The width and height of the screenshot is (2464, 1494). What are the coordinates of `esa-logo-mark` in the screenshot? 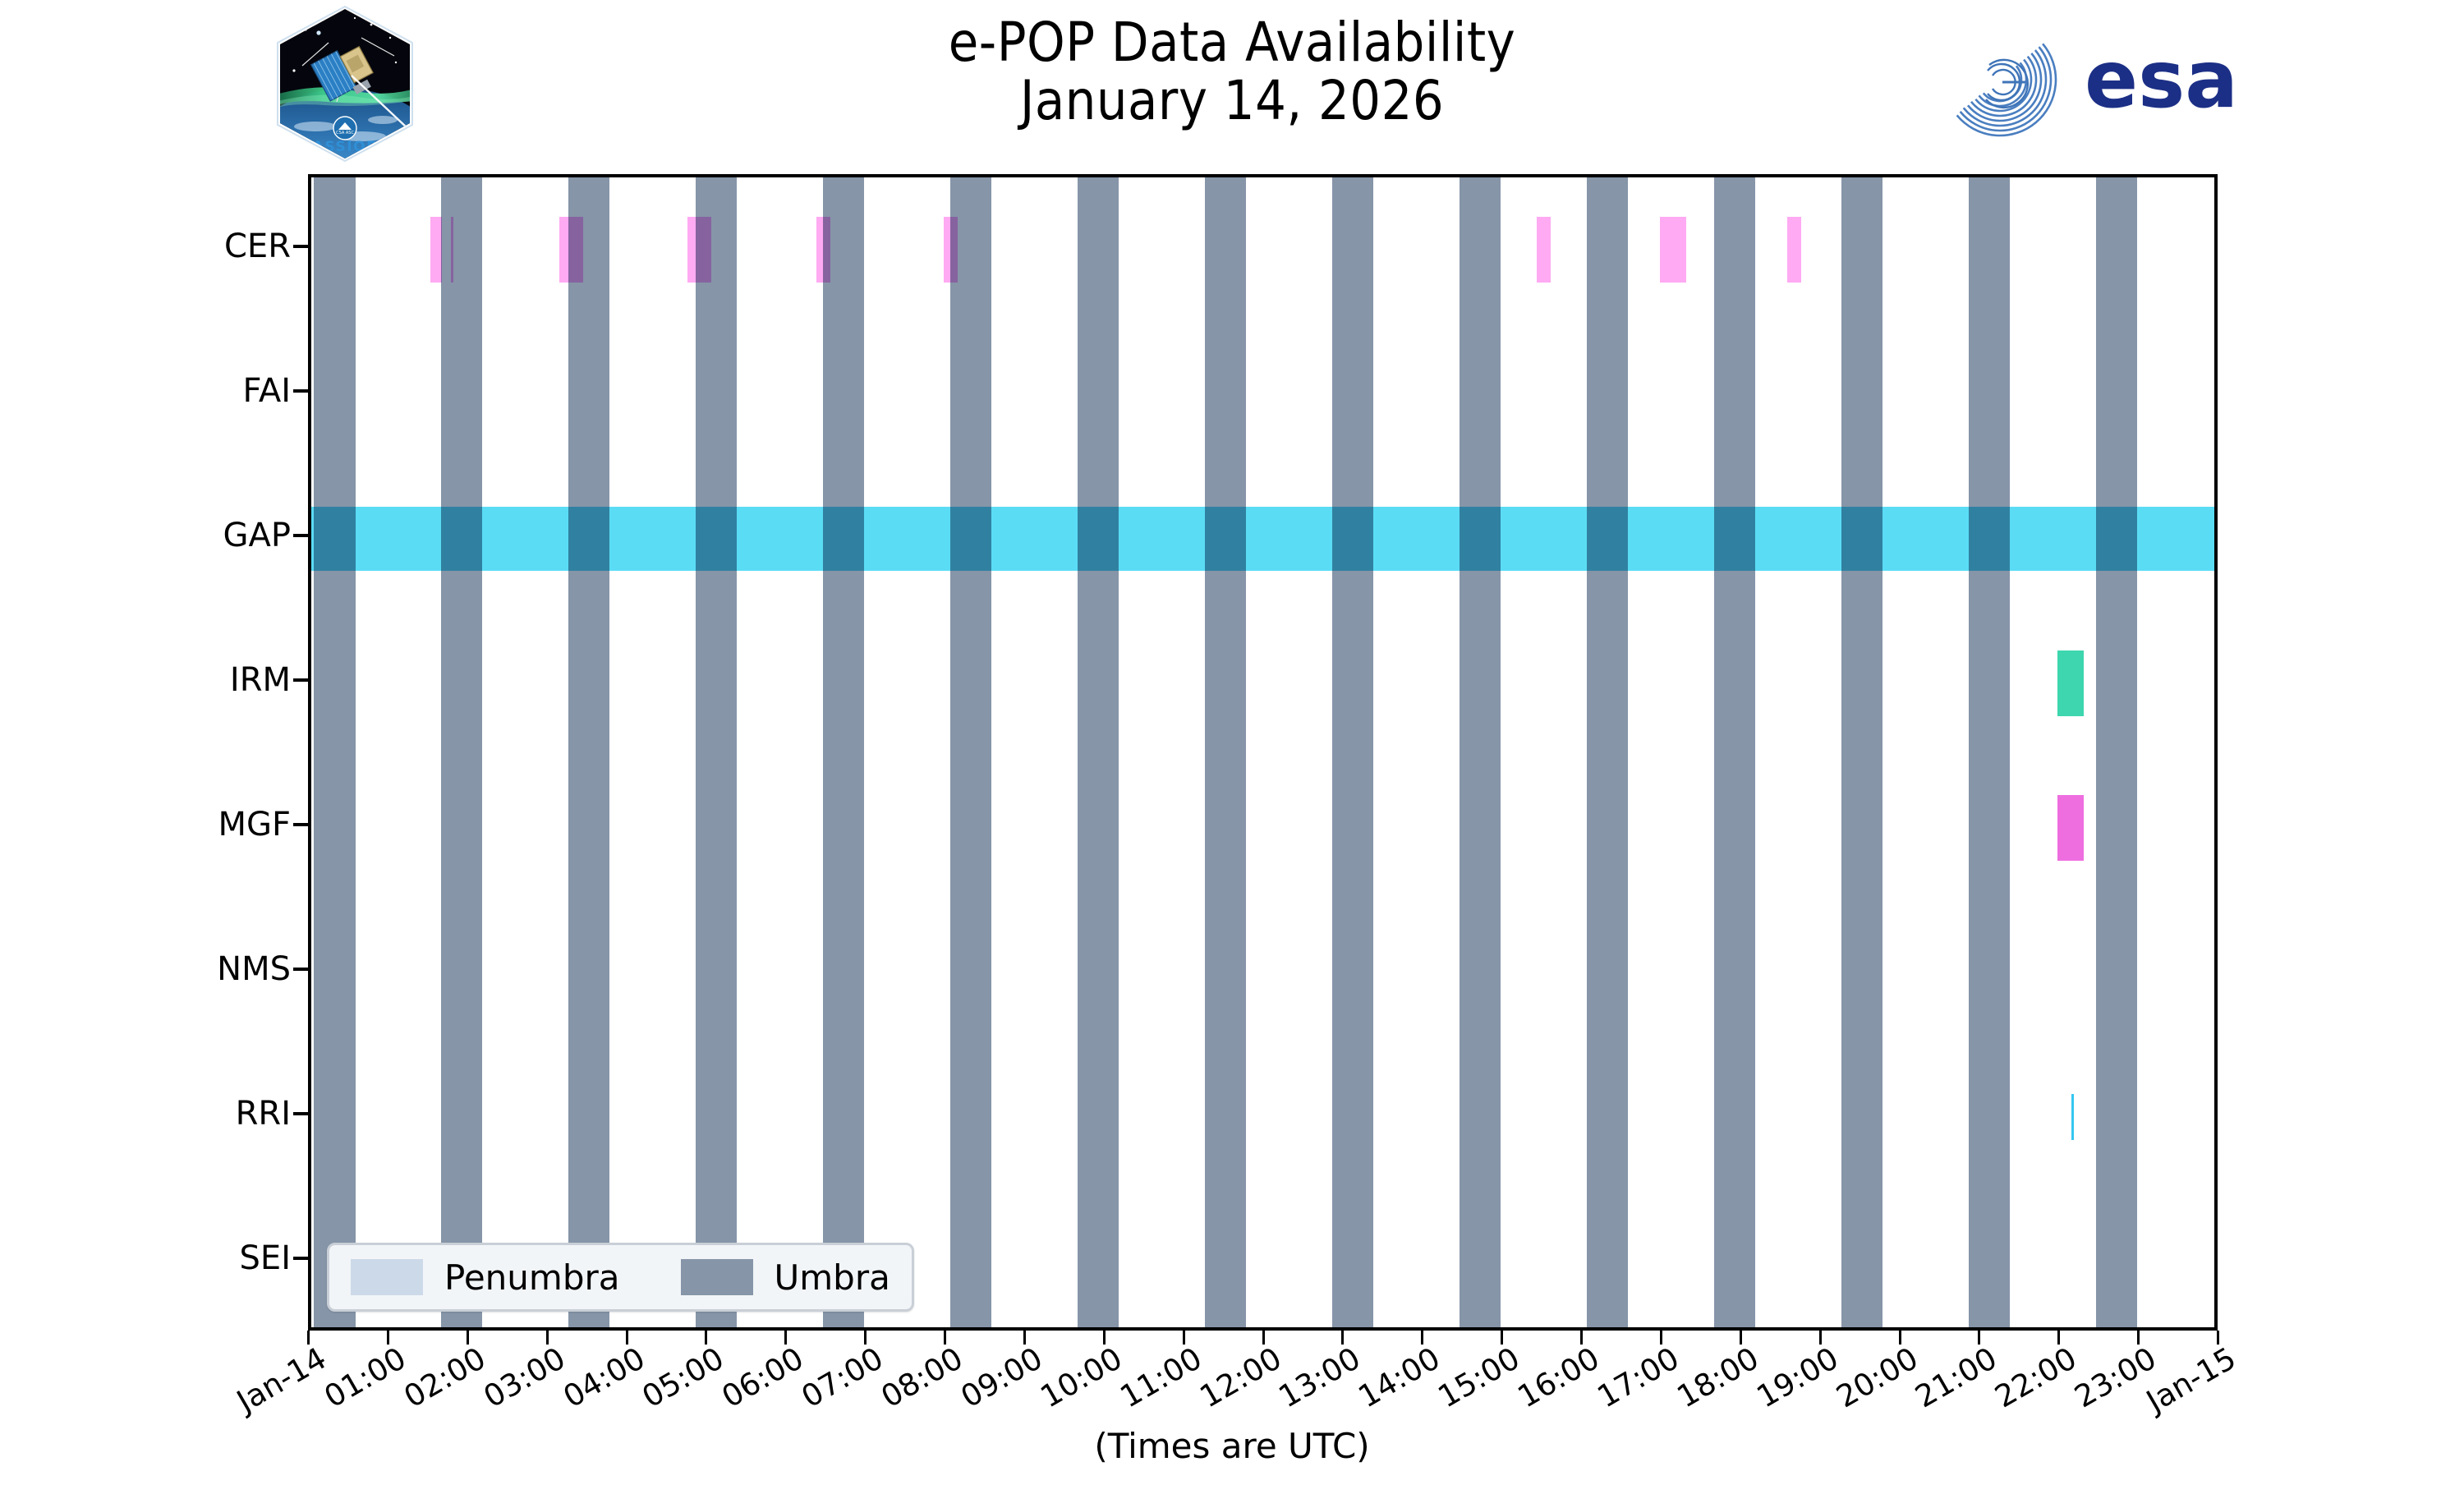 It's located at (1999, 79).